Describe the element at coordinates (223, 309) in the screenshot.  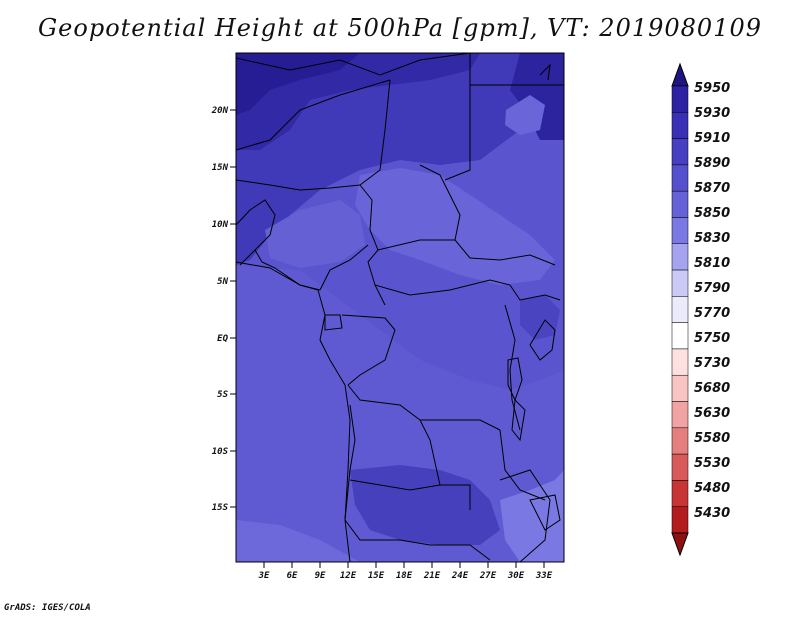
I see `lat-axis: 20N 15N 10N 5N EQ 5S 10S 15S` at that location.